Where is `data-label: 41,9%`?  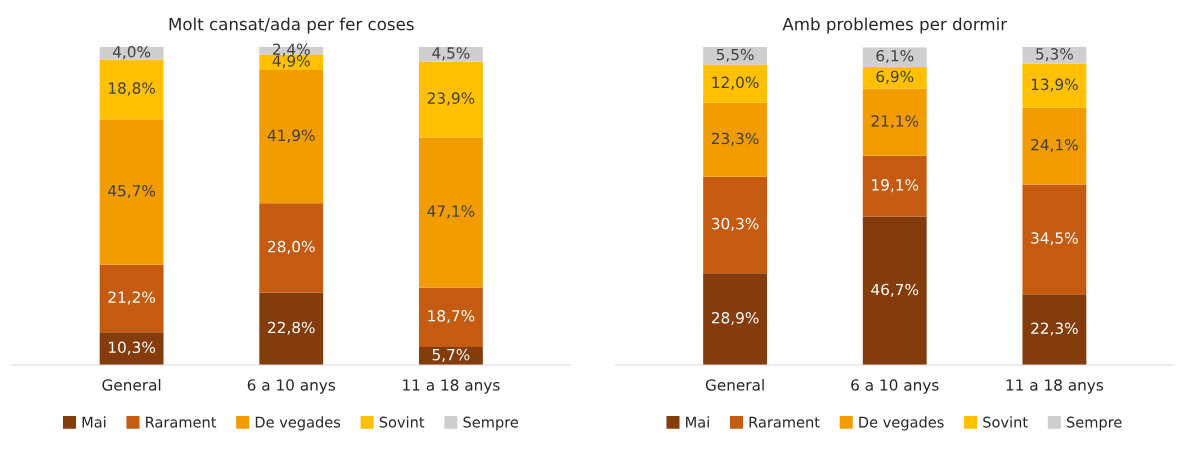
data-label: 41,9% is located at coordinates (291, 136).